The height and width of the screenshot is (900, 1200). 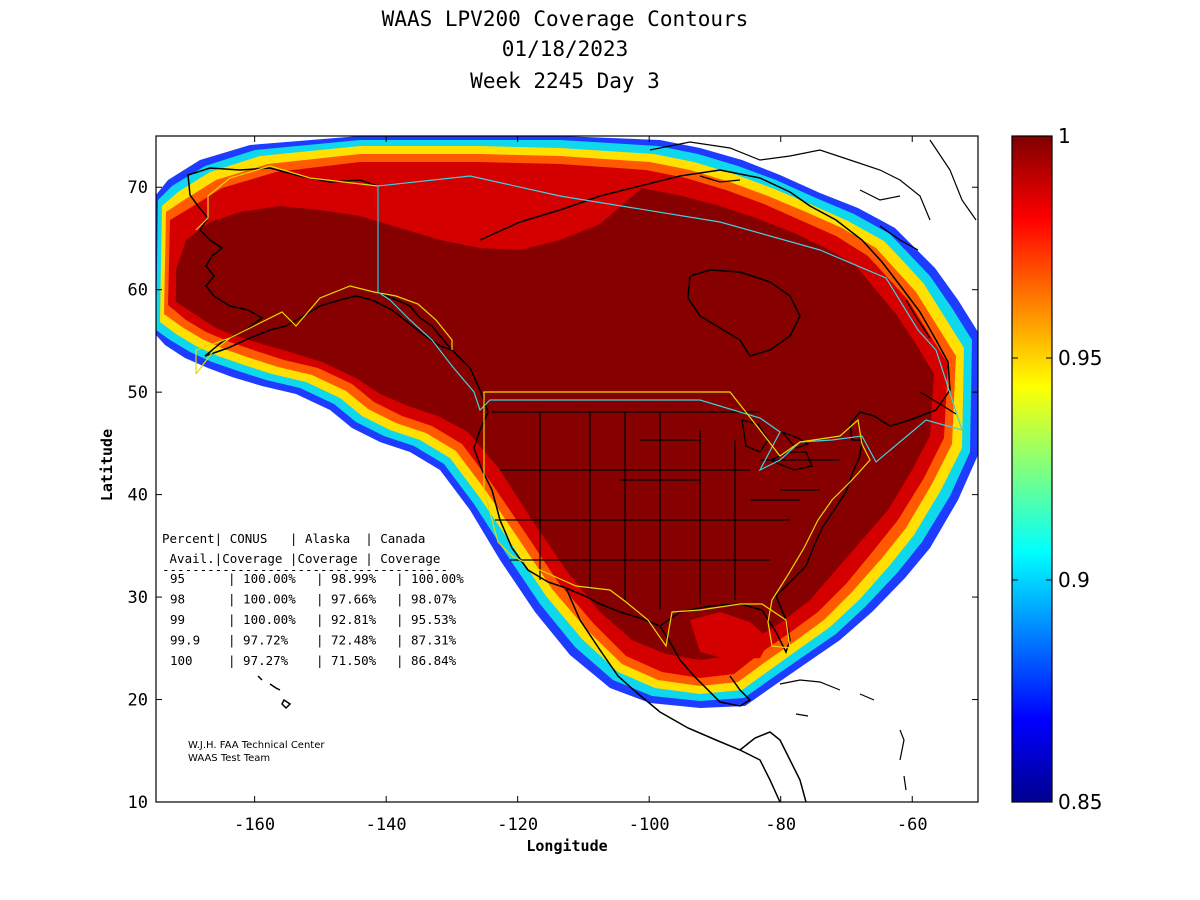 I want to click on y-tick-label: 50, so click(x=138, y=393).